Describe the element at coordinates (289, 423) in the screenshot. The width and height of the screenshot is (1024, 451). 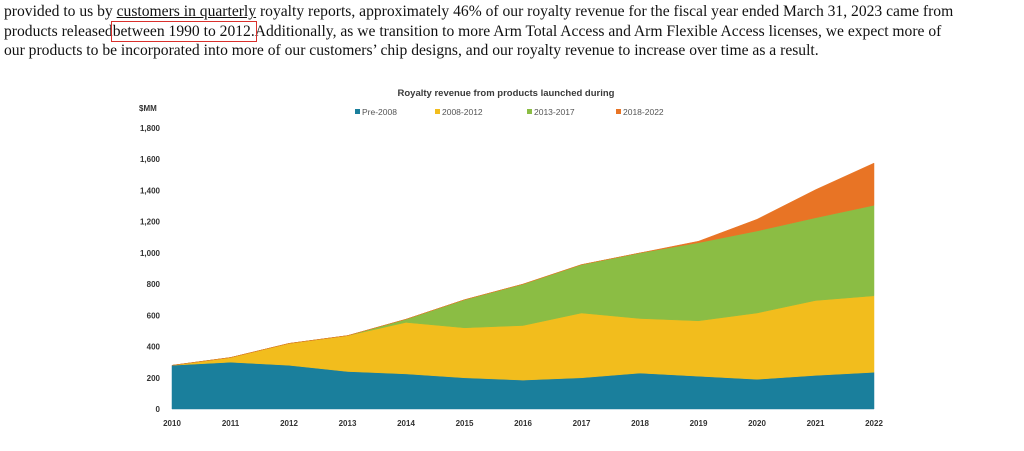
I see `x-tick-label: 2012` at that location.